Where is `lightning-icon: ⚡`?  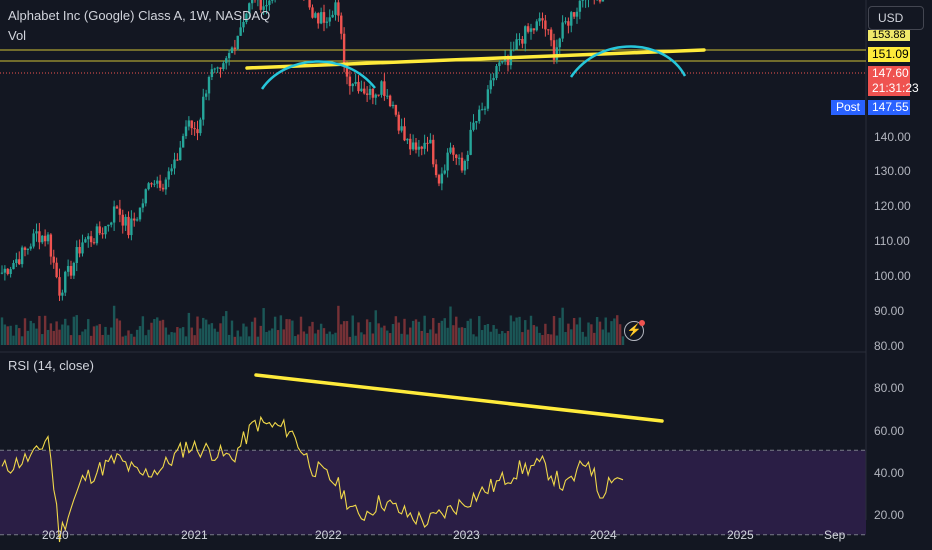
lightning-icon: ⚡ is located at coordinates (634, 331).